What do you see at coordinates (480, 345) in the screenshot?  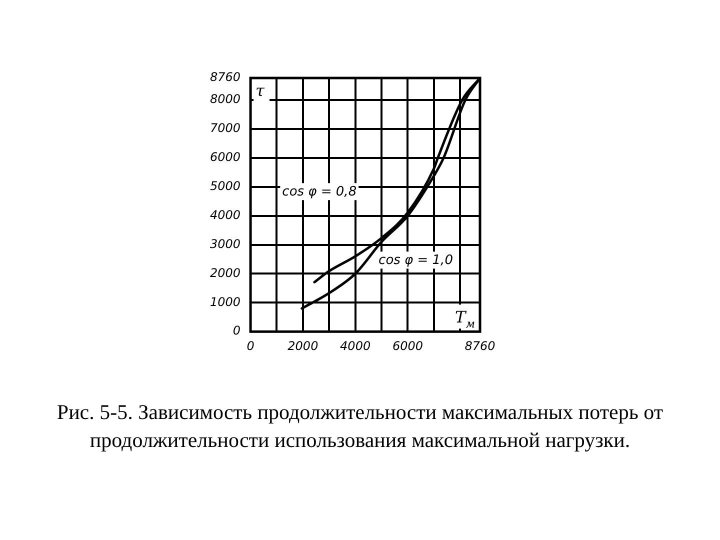 I see `x-tick-label: 8760` at bounding box center [480, 345].